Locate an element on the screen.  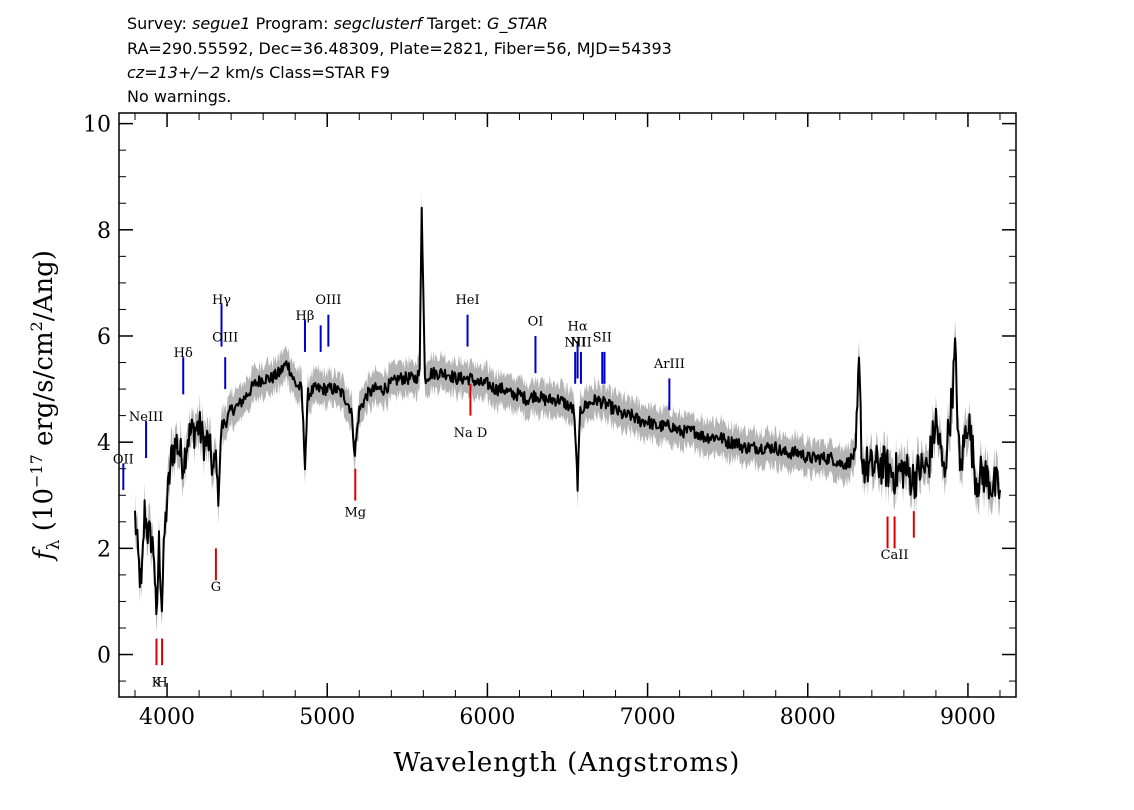
emission-line-label: HeI is located at coordinates (467, 300).